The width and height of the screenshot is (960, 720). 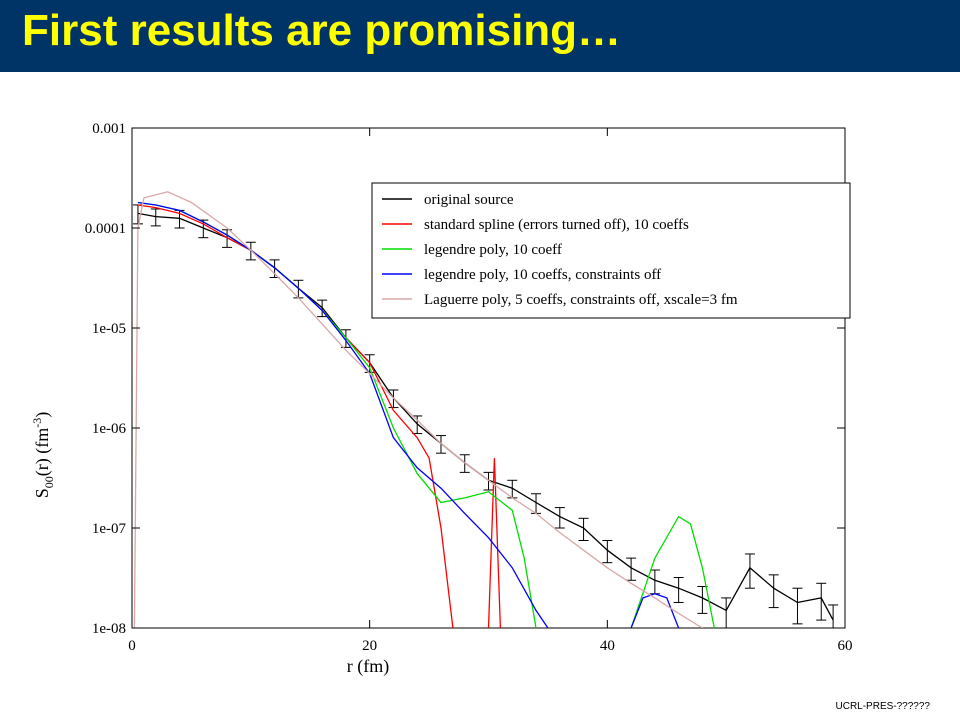 What do you see at coordinates (42, 493) in the screenshot?
I see `y-label-part: S` at bounding box center [42, 493].